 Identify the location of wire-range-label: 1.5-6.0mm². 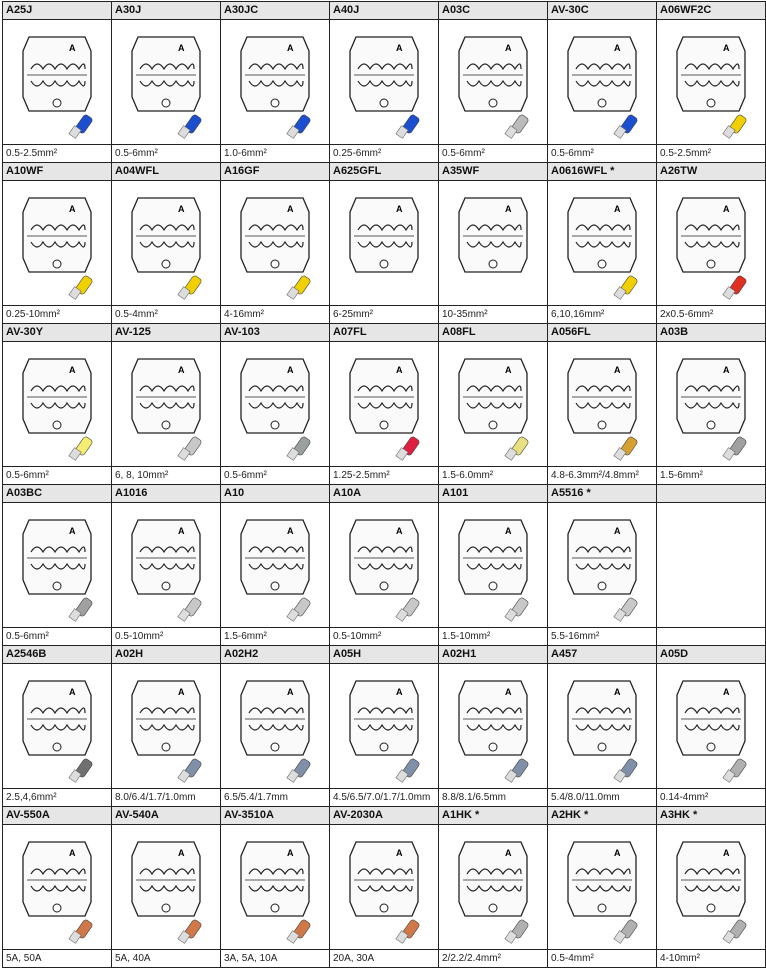
(468, 475).